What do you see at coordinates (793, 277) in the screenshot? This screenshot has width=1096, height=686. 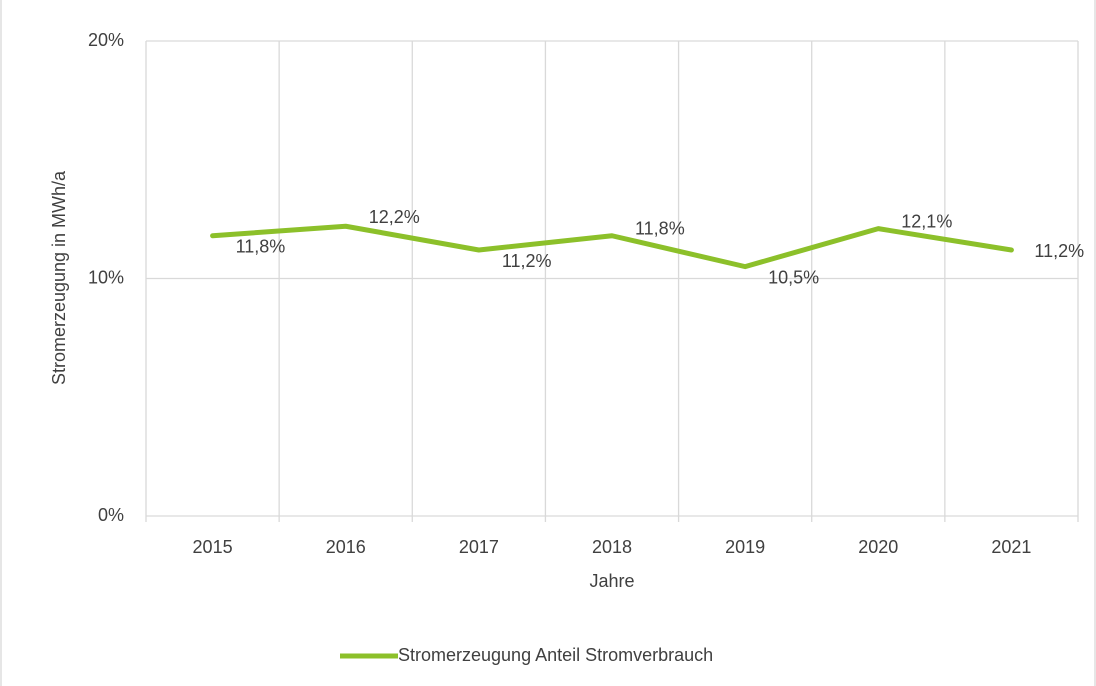 I see `data-label: 10,5%` at bounding box center [793, 277].